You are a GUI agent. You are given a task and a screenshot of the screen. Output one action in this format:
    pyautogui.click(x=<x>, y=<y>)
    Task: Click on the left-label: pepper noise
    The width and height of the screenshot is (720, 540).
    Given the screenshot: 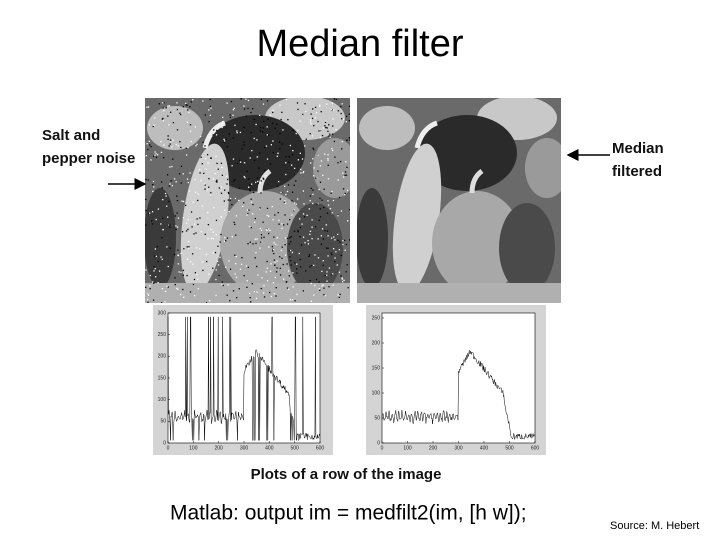 What is the action you would take?
    pyautogui.click(x=88, y=158)
    